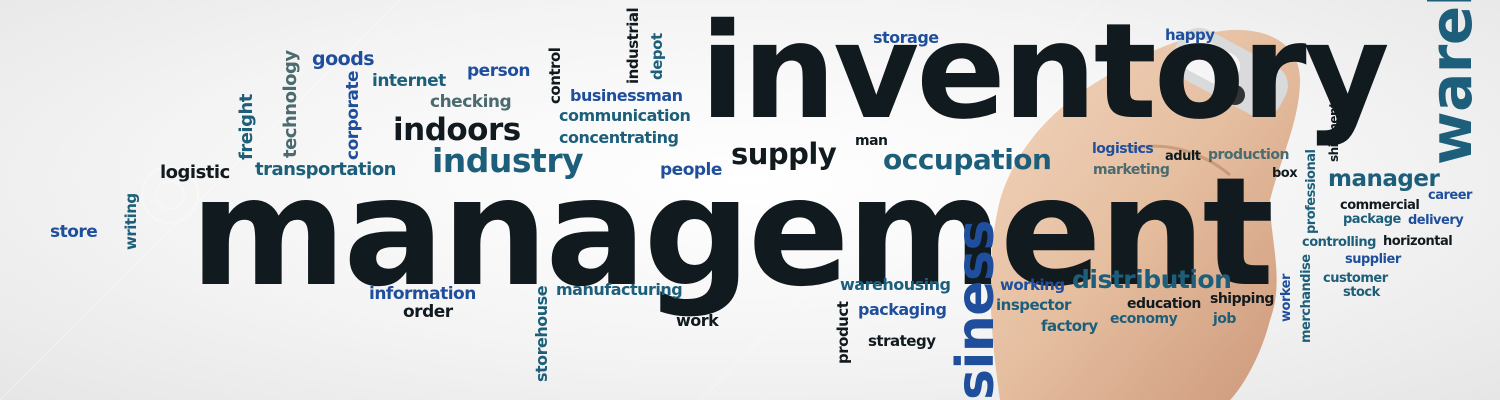  I want to click on word-business: siness, so click(976, 310).